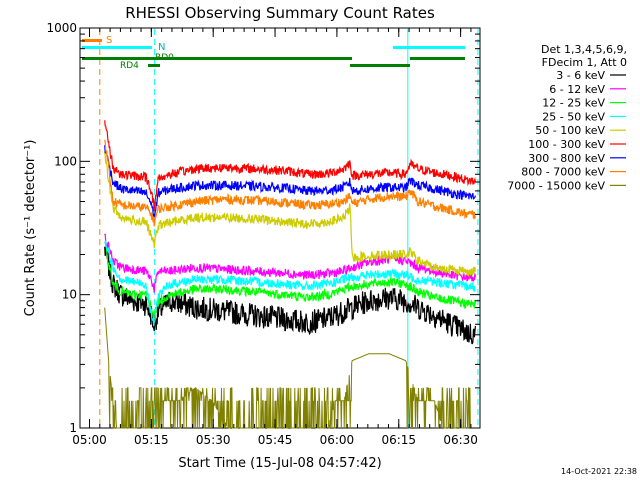  What do you see at coordinates (89, 440) in the screenshot?
I see `x-tick-label: 05:00` at bounding box center [89, 440].